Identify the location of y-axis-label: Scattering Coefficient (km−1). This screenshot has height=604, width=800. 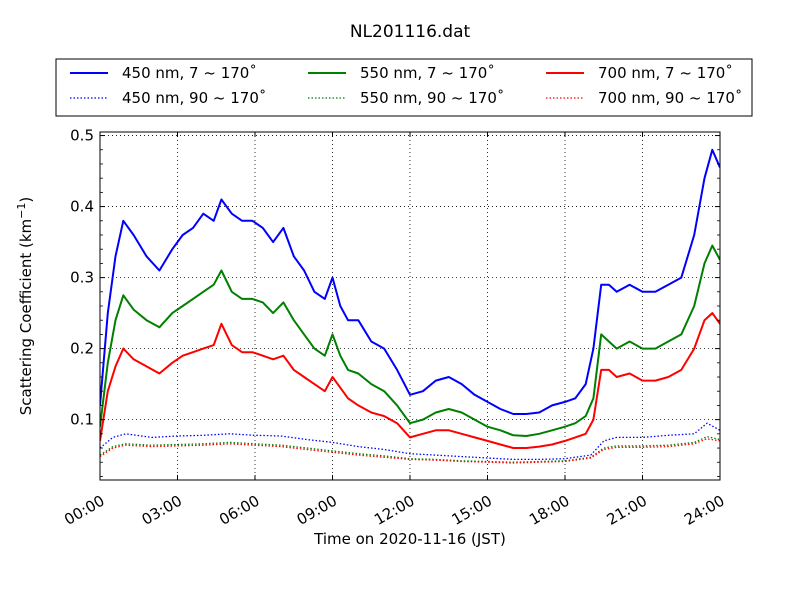
(25, 306).